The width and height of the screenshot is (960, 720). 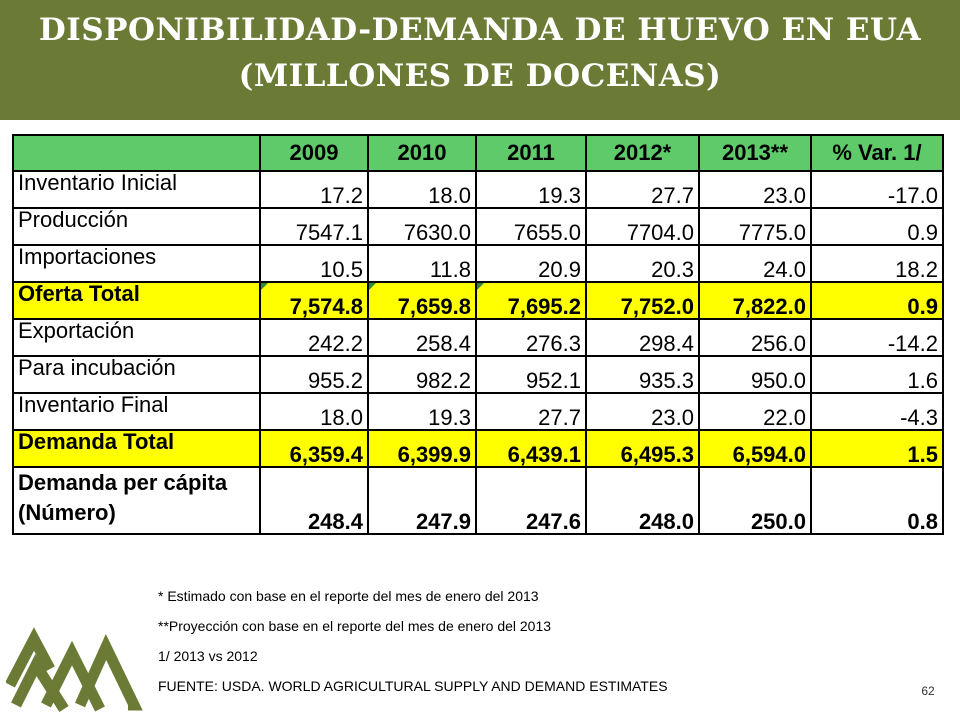 What do you see at coordinates (314, 448) in the screenshot?
I see `table-cell: 6,359.4` at bounding box center [314, 448].